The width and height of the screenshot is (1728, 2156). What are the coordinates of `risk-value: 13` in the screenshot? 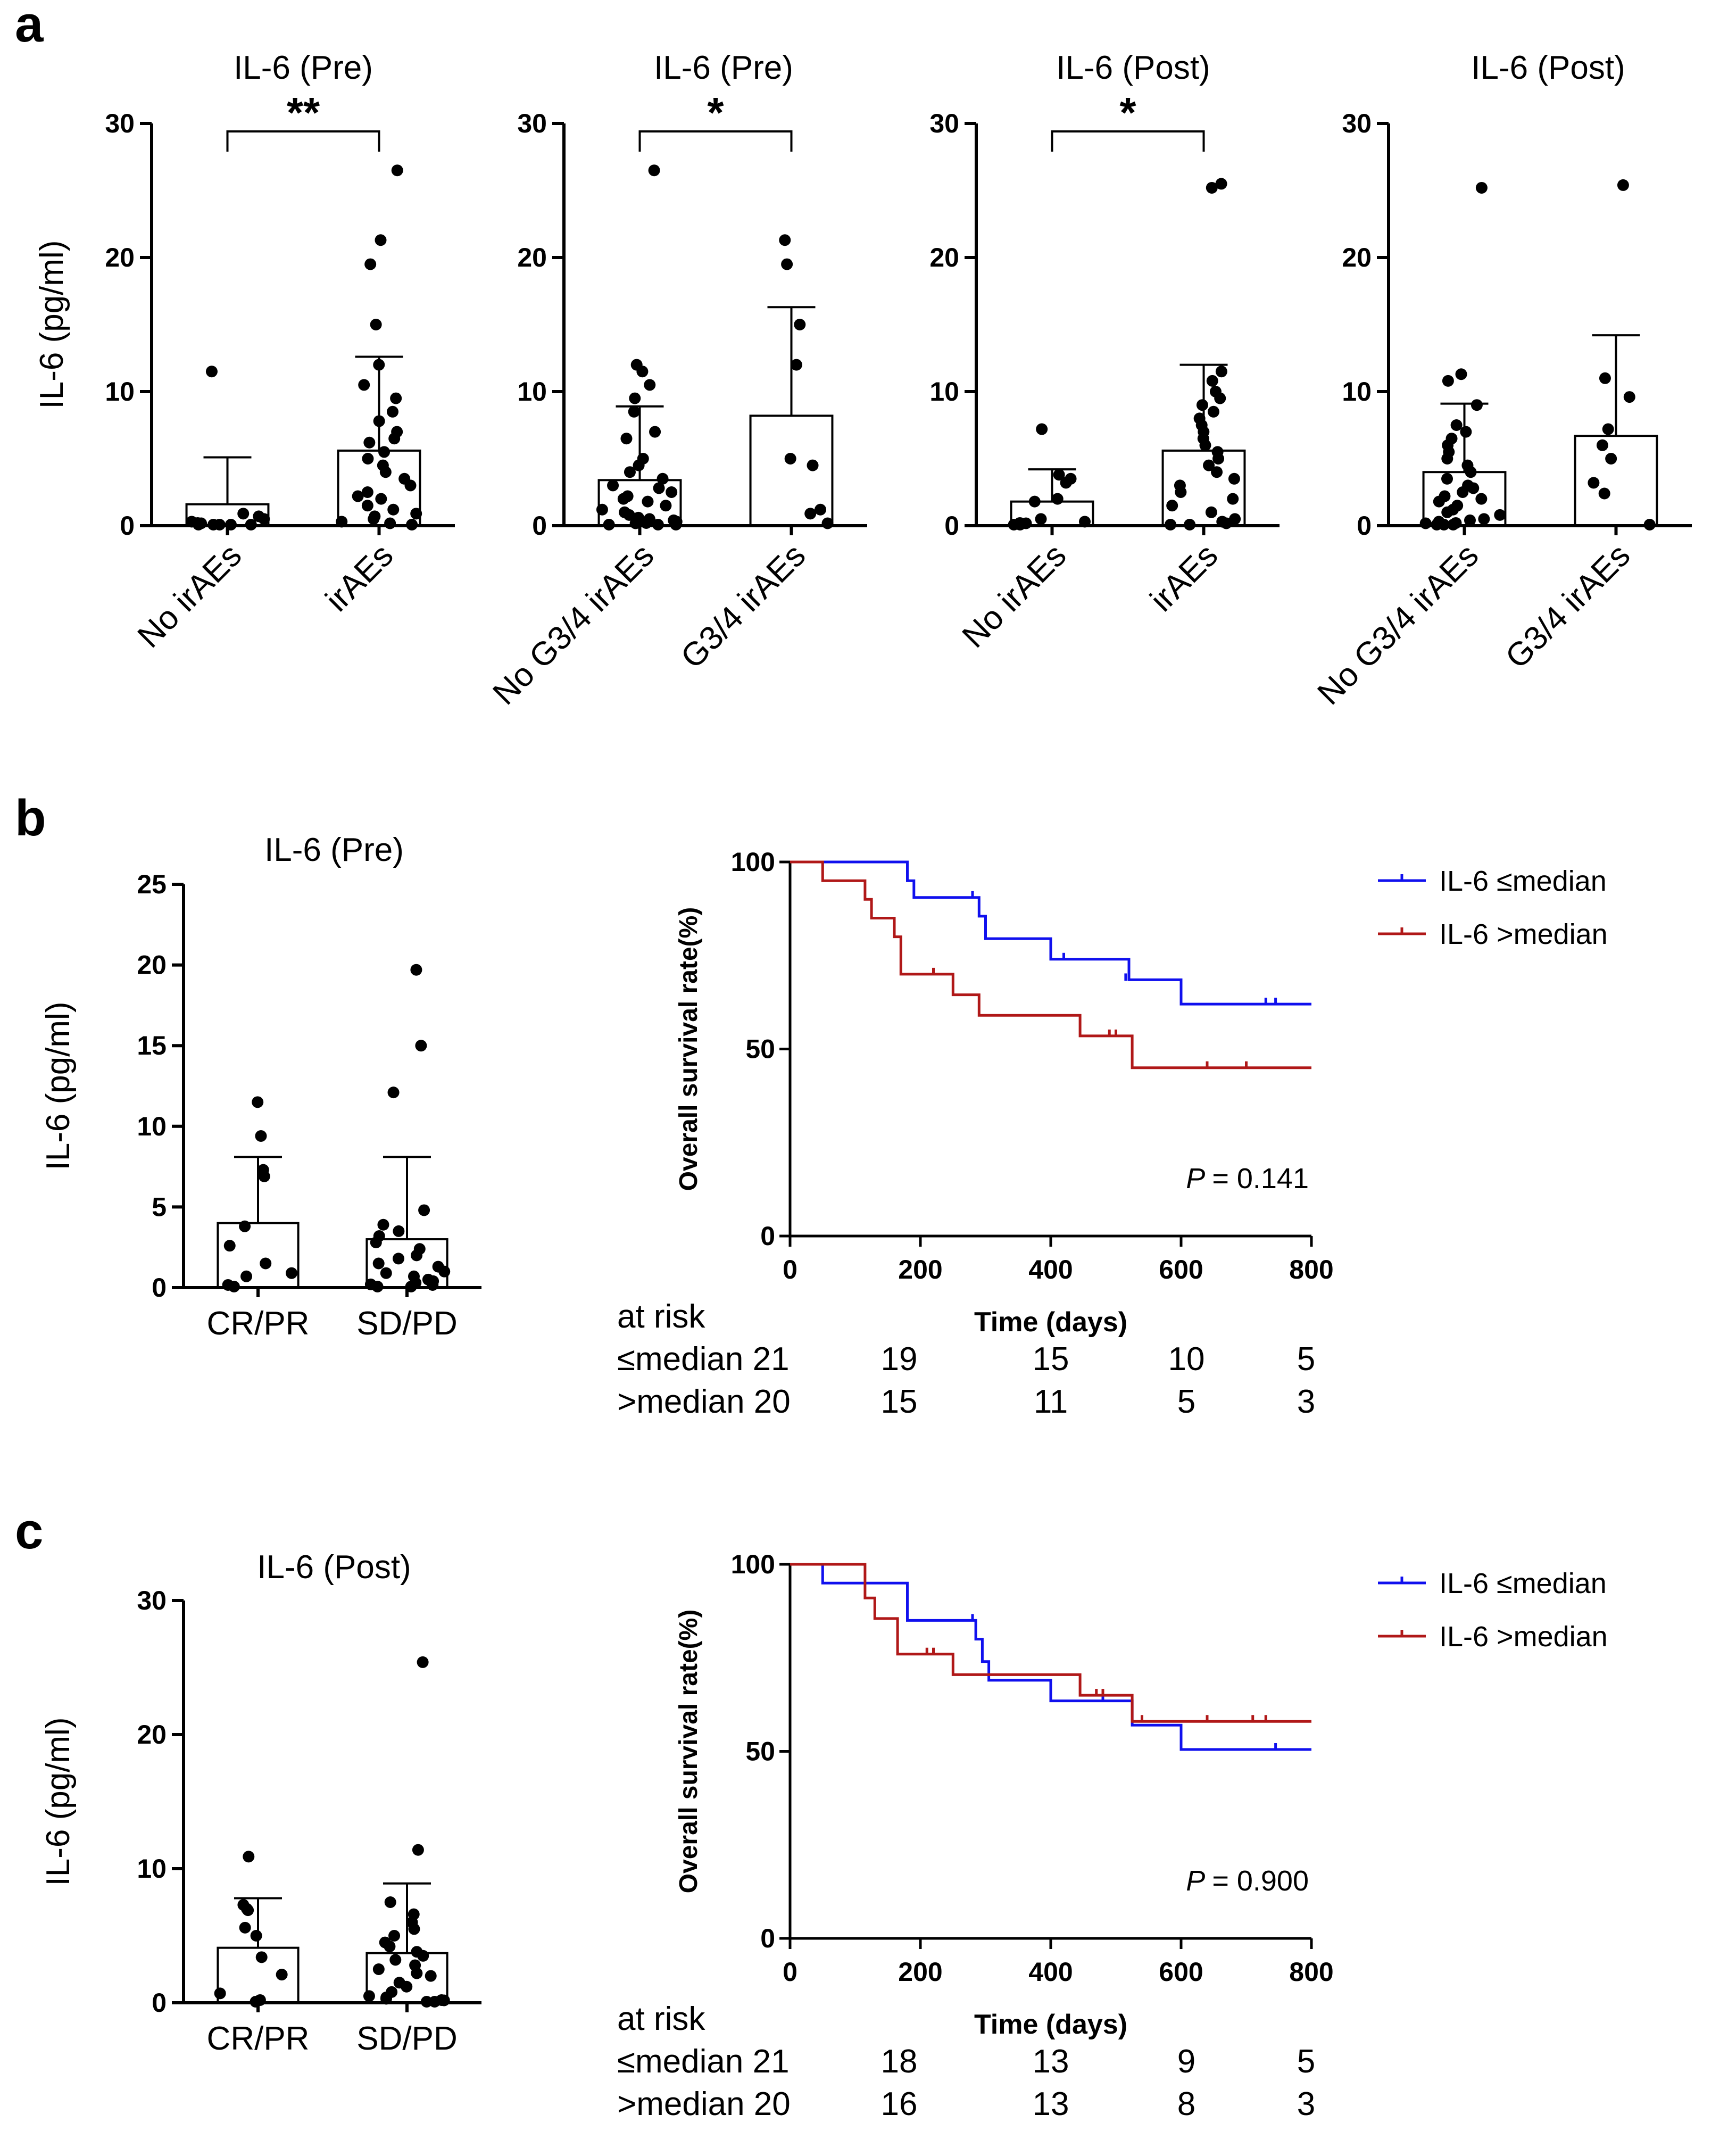 It's located at (1051, 2104).